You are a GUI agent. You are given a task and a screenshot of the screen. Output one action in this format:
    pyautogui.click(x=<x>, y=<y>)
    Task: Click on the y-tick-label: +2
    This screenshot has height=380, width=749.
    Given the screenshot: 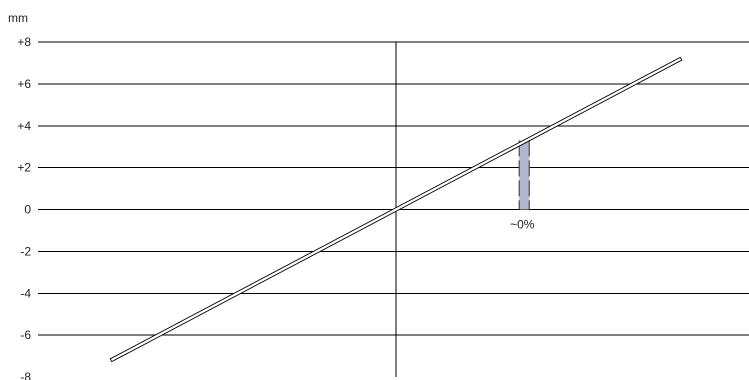 What is the action you would take?
    pyautogui.click(x=24, y=168)
    